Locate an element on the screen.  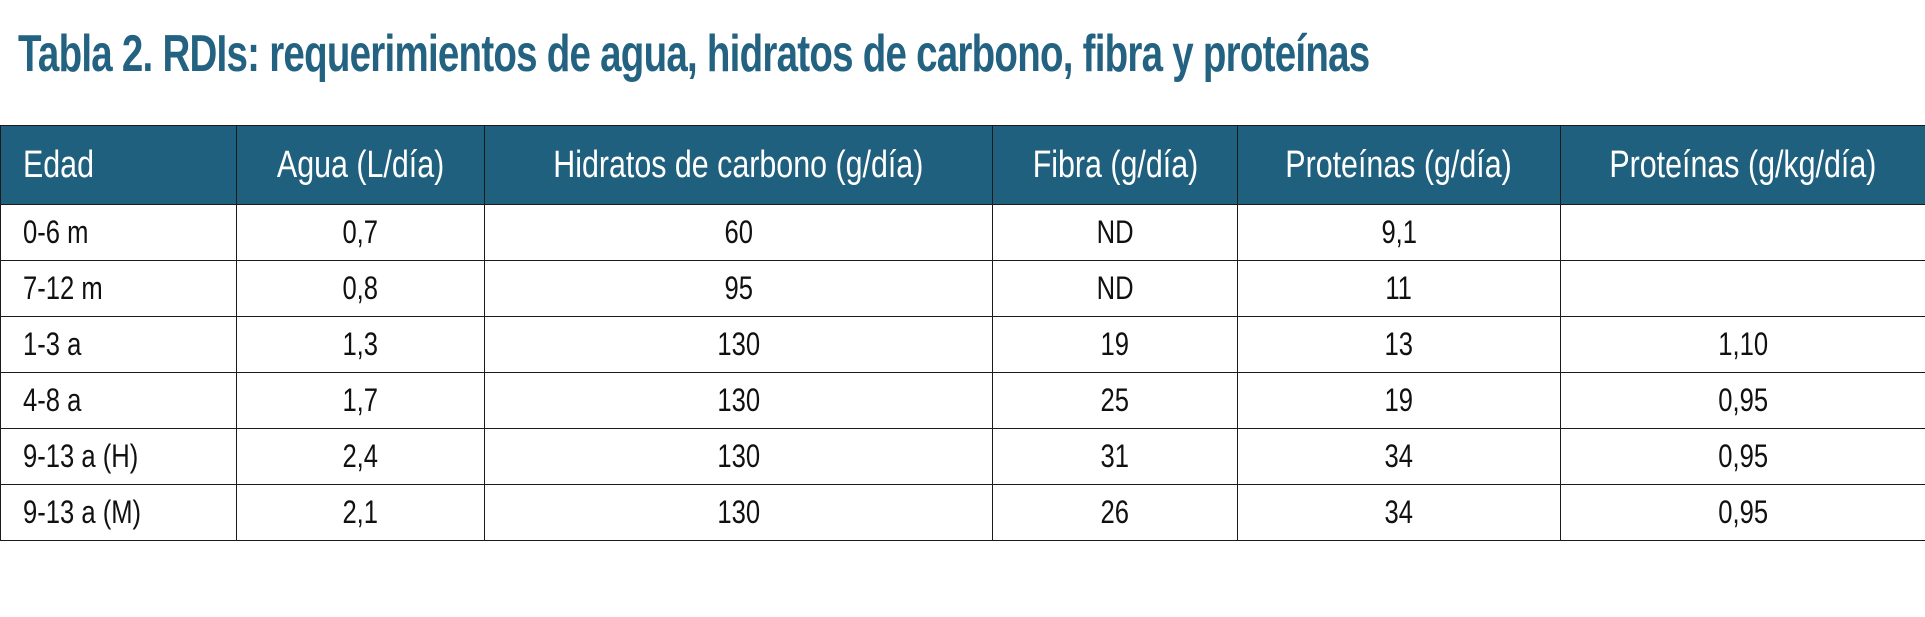
header-label: Fibra (g/día) is located at coordinates (1115, 164).